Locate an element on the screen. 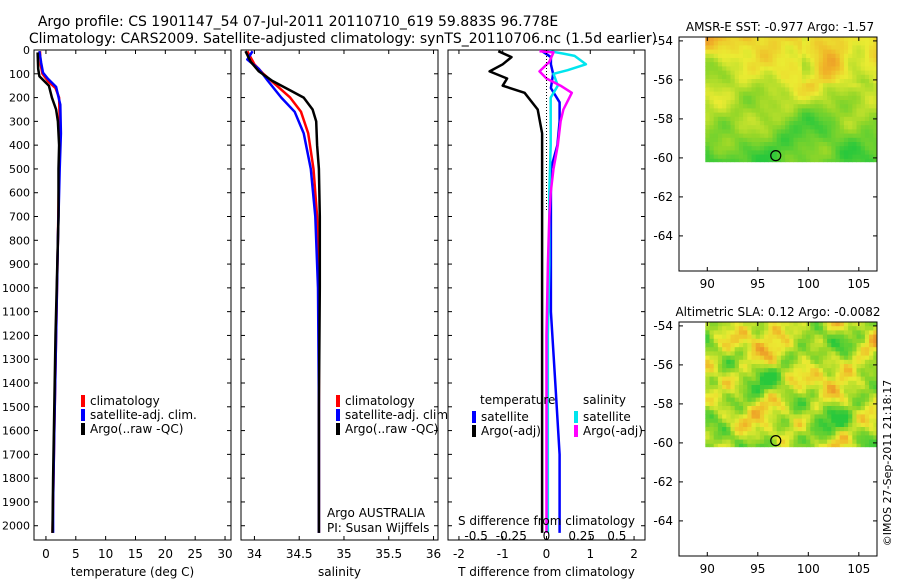 The image size is (900, 580). y-tick-label: 700 is located at coordinates (19, 217).